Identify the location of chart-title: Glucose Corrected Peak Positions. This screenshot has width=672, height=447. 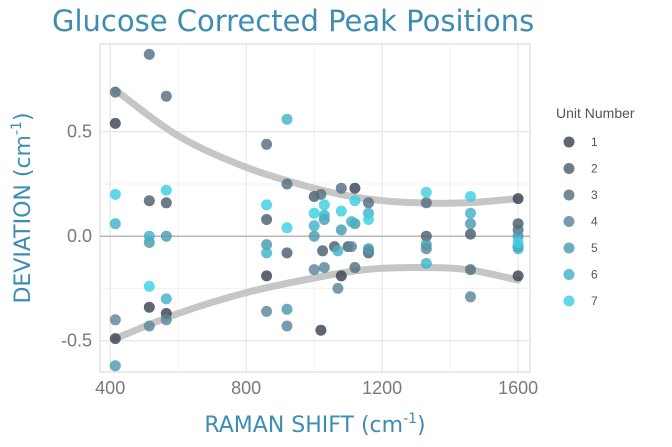
(293, 21).